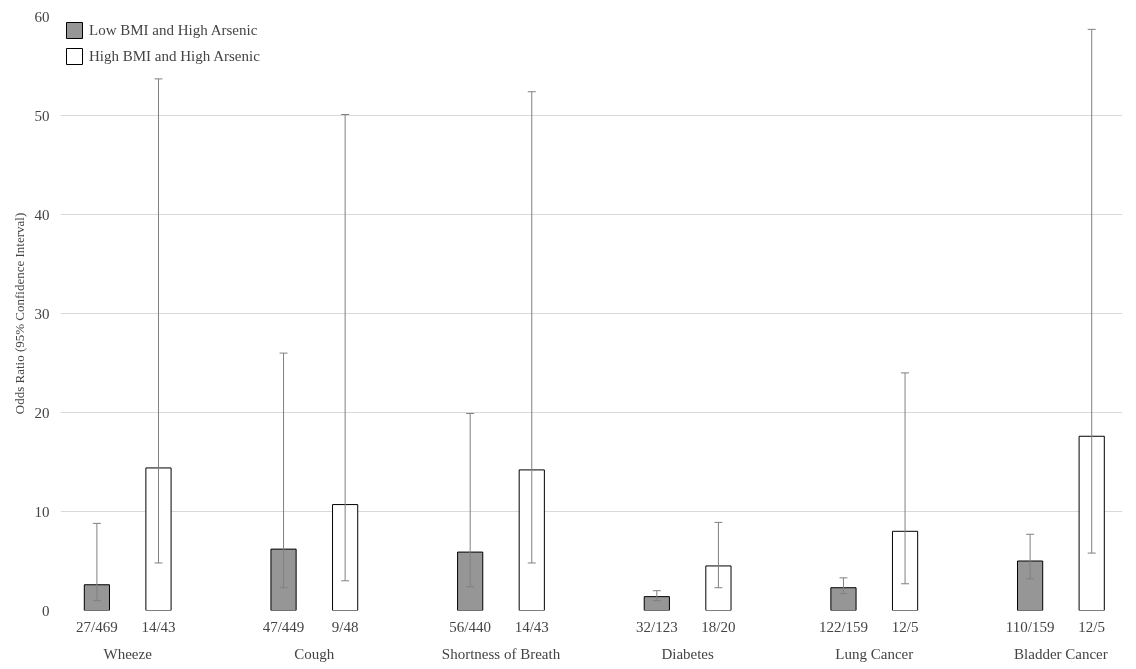 Image resolution: width=1136 pixels, height=669 pixels. What do you see at coordinates (42, 313) in the screenshot?
I see `y-tick-label: 30` at bounding box center [42, 313].